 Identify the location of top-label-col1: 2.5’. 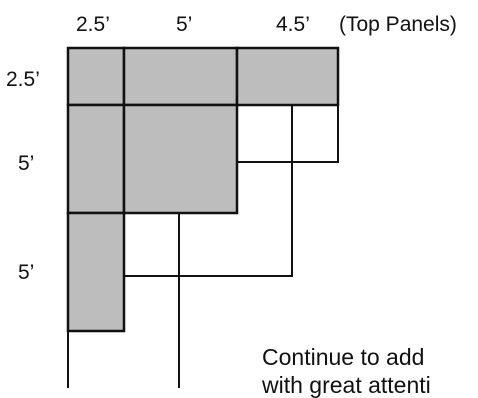
(93, 24).